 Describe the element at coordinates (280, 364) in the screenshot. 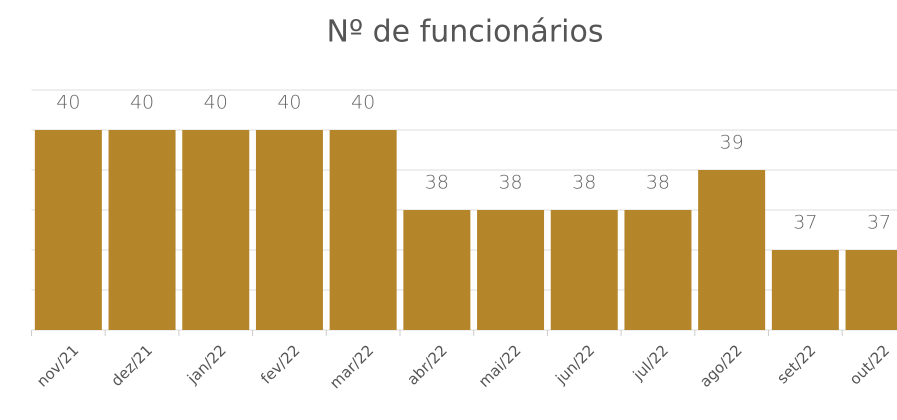

I see `x-tick-label: fev/22` at that location.